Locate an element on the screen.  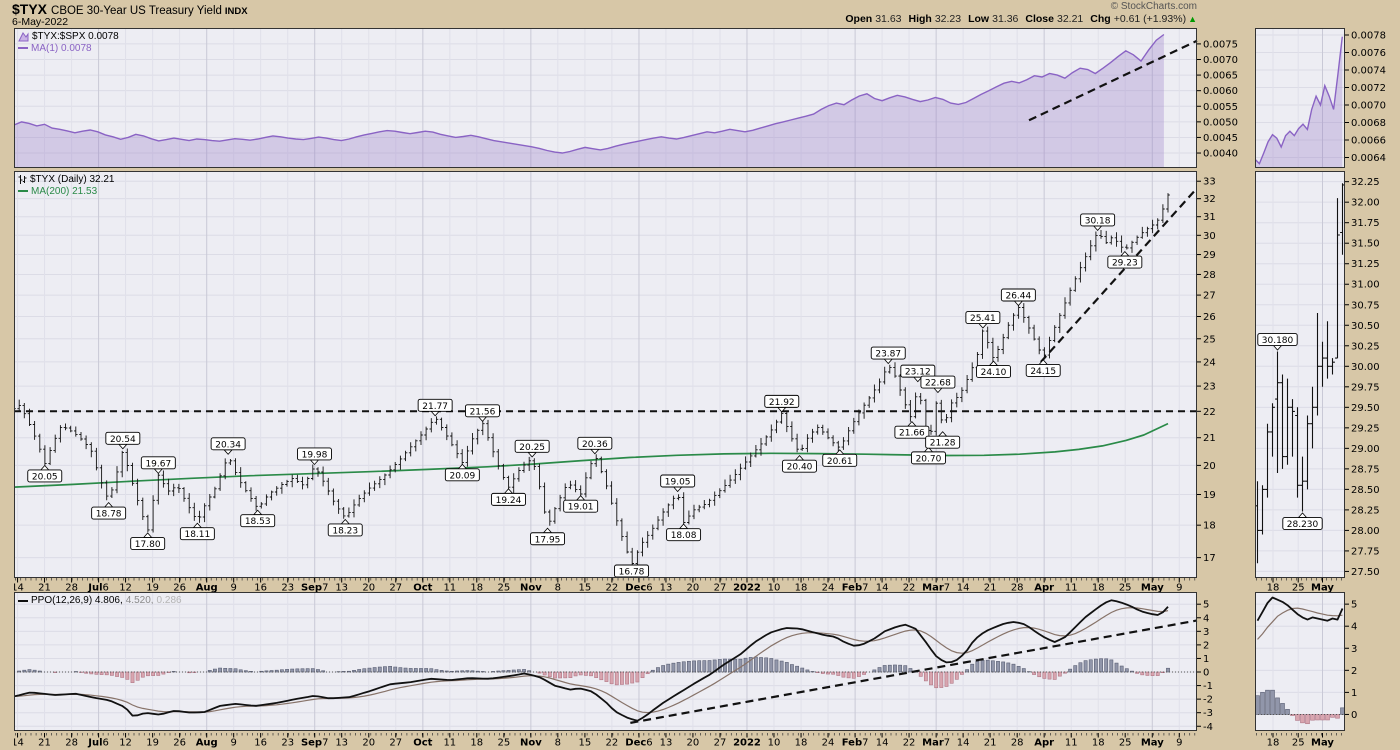
x-axis-label: 21 is located at coordinates (990, 743).